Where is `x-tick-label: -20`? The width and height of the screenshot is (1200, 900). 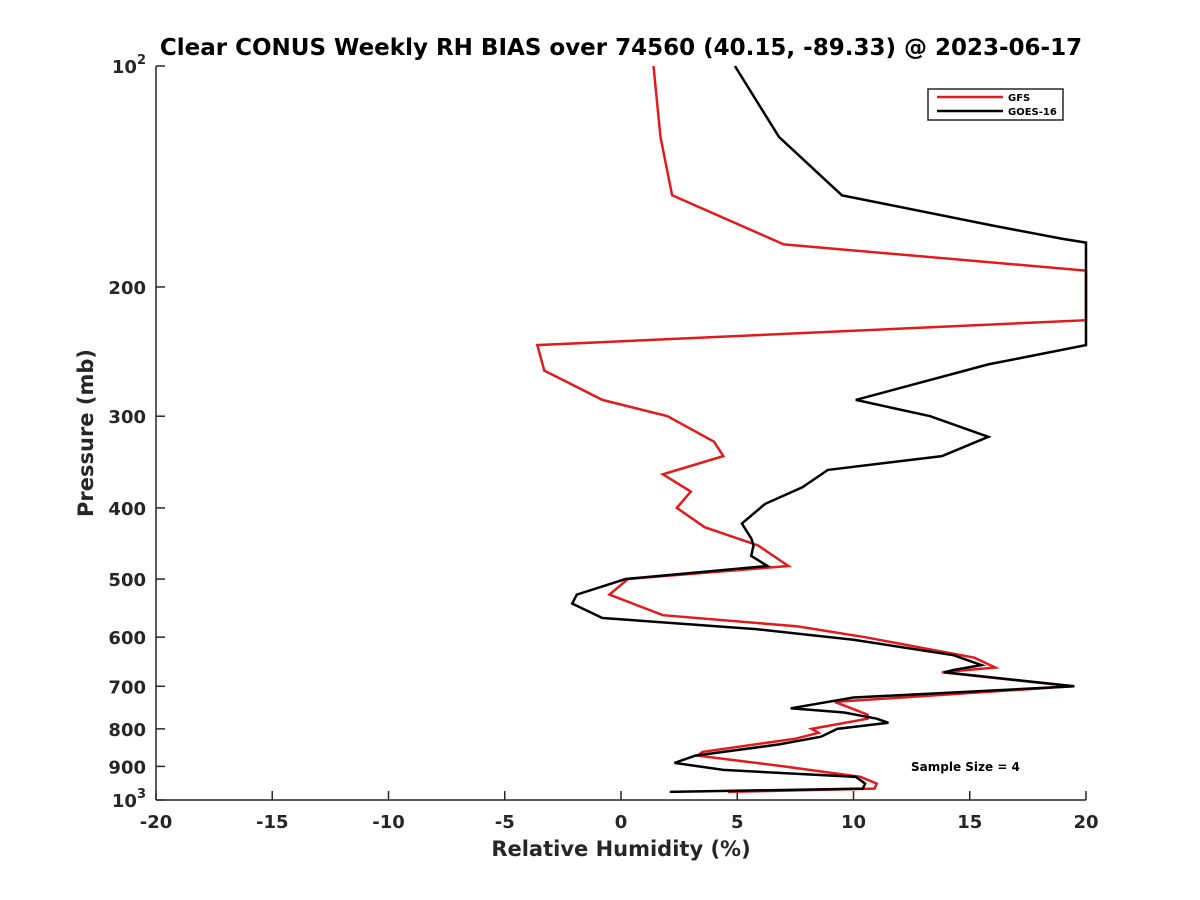
x-tick-label: -20 is located at coordinates (156, 822).